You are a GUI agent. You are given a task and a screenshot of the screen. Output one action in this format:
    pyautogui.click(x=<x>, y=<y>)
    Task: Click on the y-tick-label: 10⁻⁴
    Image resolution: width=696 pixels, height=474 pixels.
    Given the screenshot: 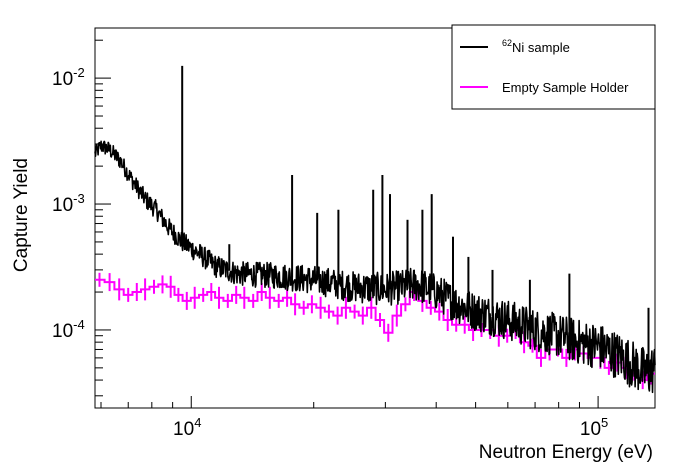 What is the action you would take?
    pyautogui.click(x=68, y=329)
    